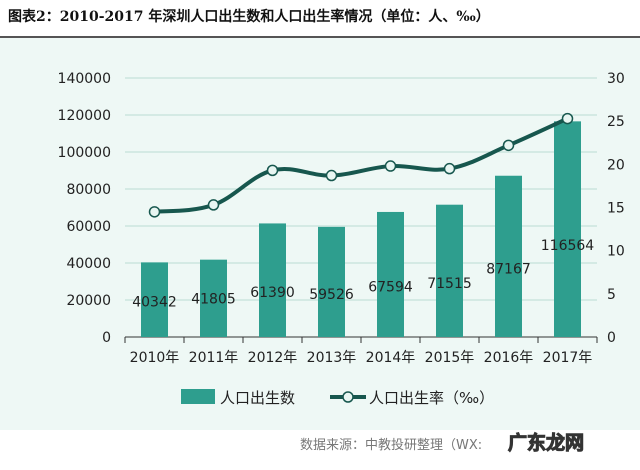 Image resolution: width=640 pixels, height=470 pixels. Describe the element at coordinates (214, 358) in the screenshot. I see `x-tick-label: 2011年` at that location.